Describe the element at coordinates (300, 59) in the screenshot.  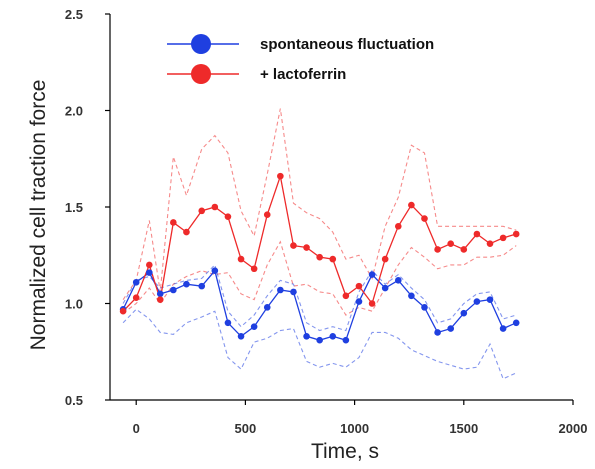
I see `legend: spontaneous fluctuation + lactoferrin` at that location.